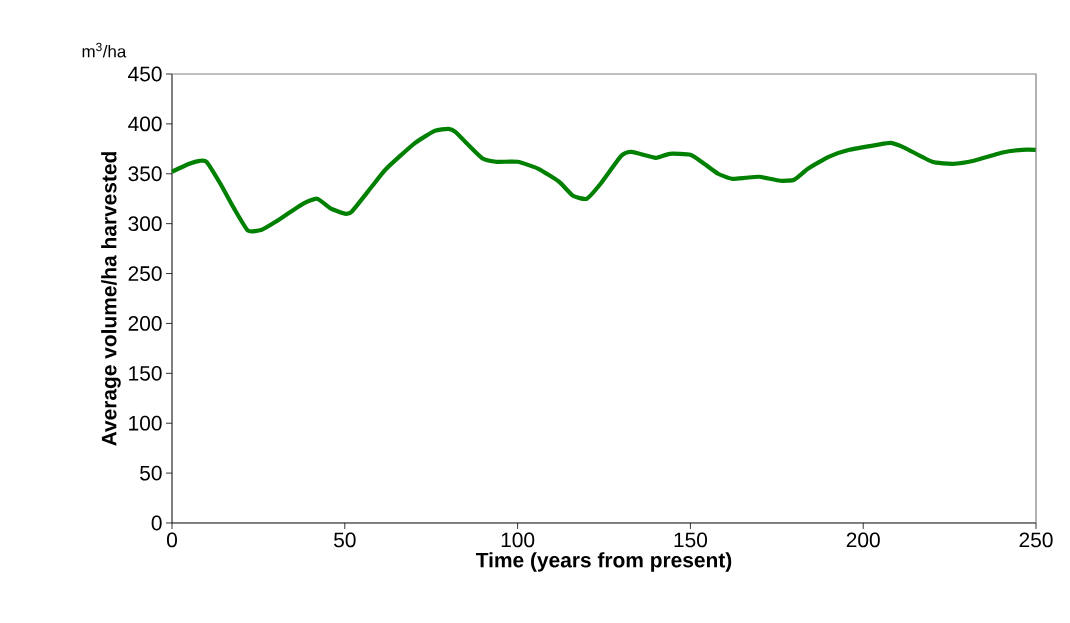 This screenshot has height=623, width=1070. I want to click on y-tick-label: 150, so click(145, 373).